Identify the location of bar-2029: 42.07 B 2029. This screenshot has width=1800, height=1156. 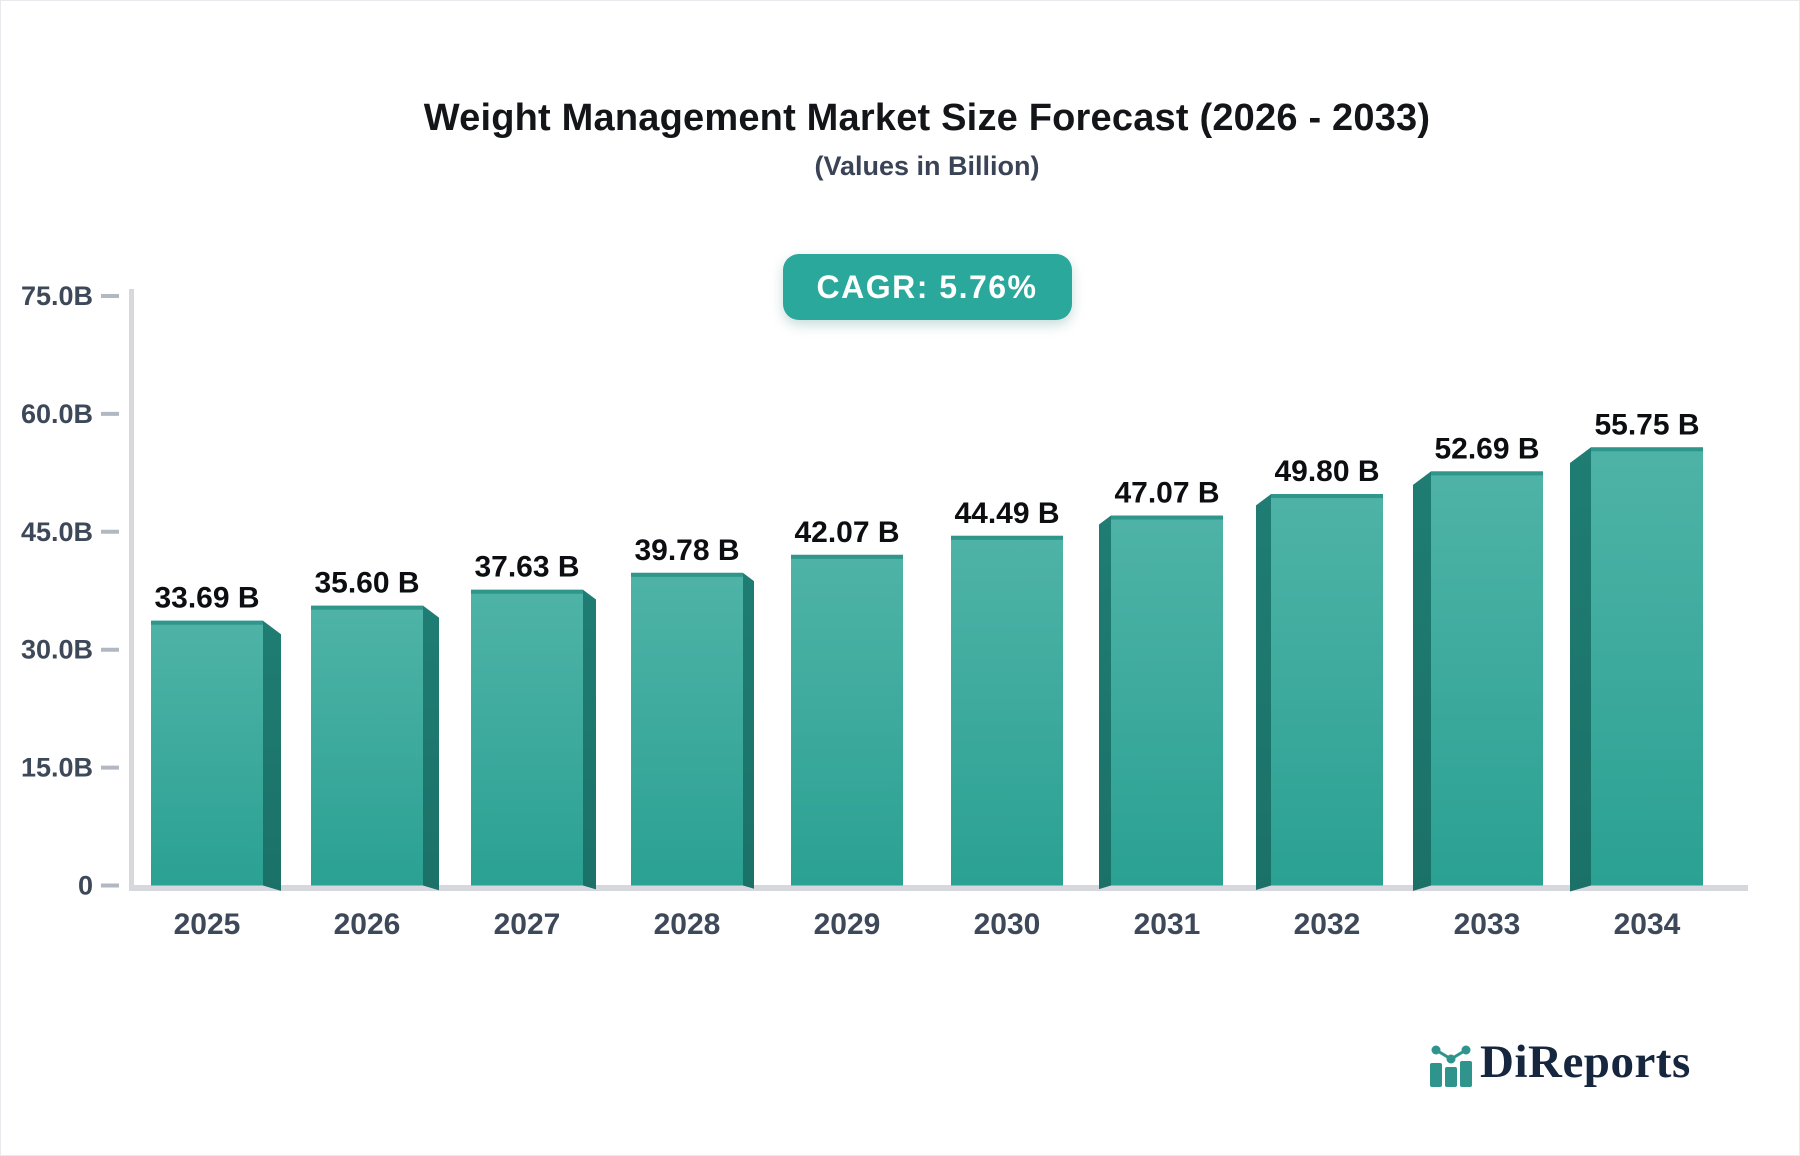
(847, 728).